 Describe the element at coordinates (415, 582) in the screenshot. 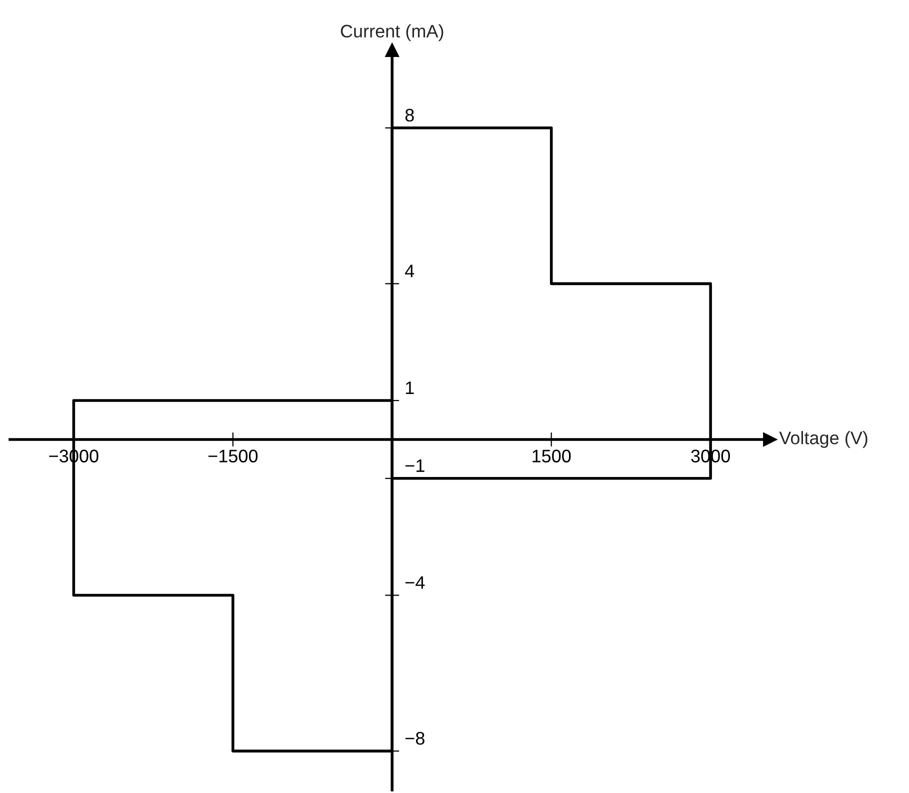

I see `y-tick-label: −4` at that location.